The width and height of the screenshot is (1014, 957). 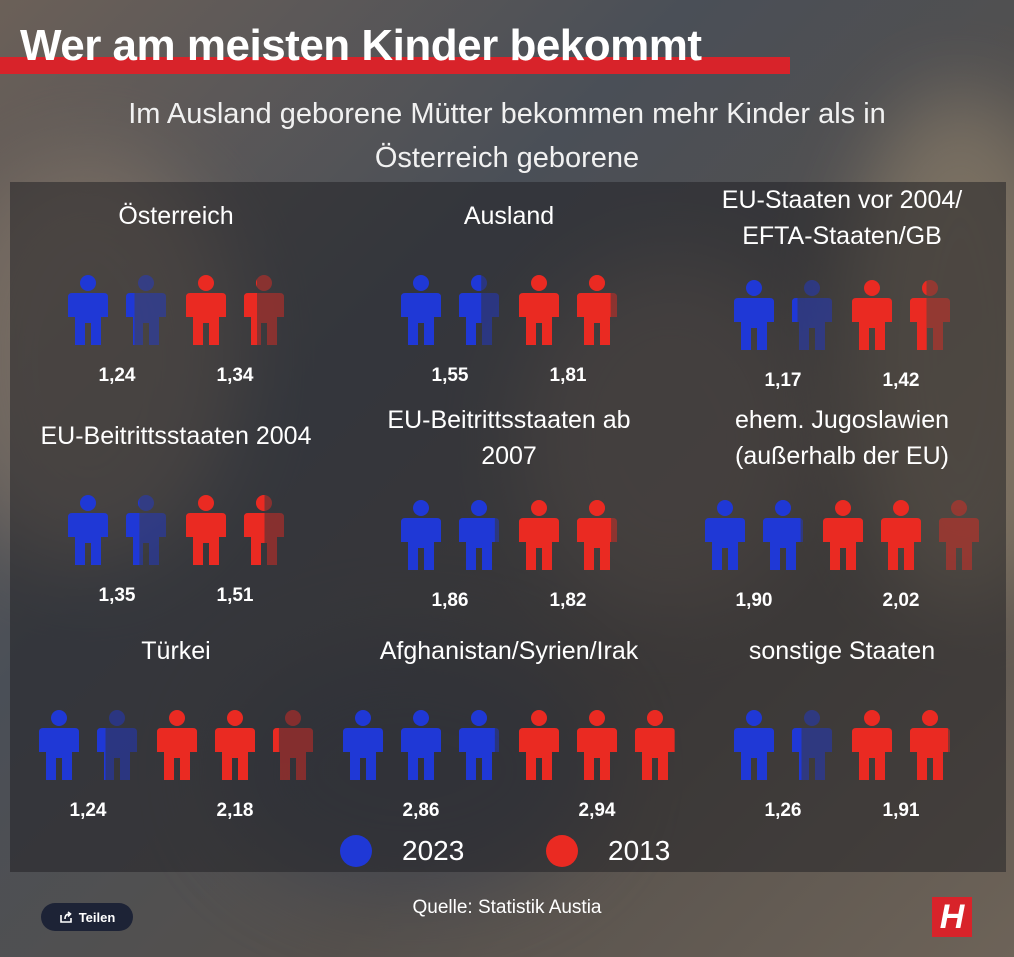 I want to click on group-title: EU-Beitrittsstaaten ab 2007, so click(x=509, y=438).